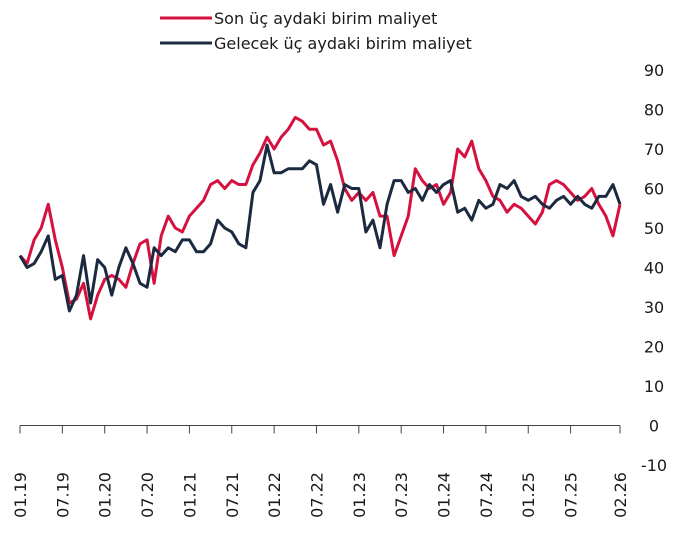 This screenshot has height=533, width=679. What do you see at coordinates (654, 426) in the screenshot?
I see `y-tick-label: 0` at bounding box center [654, 426].